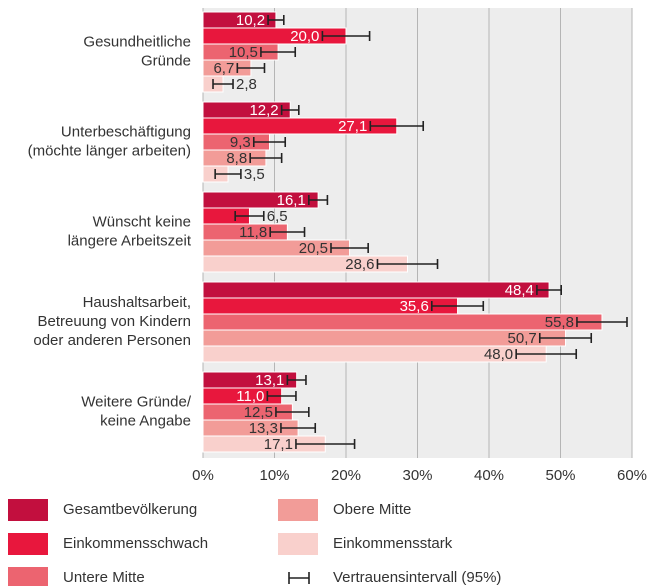 The image size is (649, 586). Describe the element at coordinates (203, 475) in the screenshot. I see `x-tick-label: 0%` at that location.